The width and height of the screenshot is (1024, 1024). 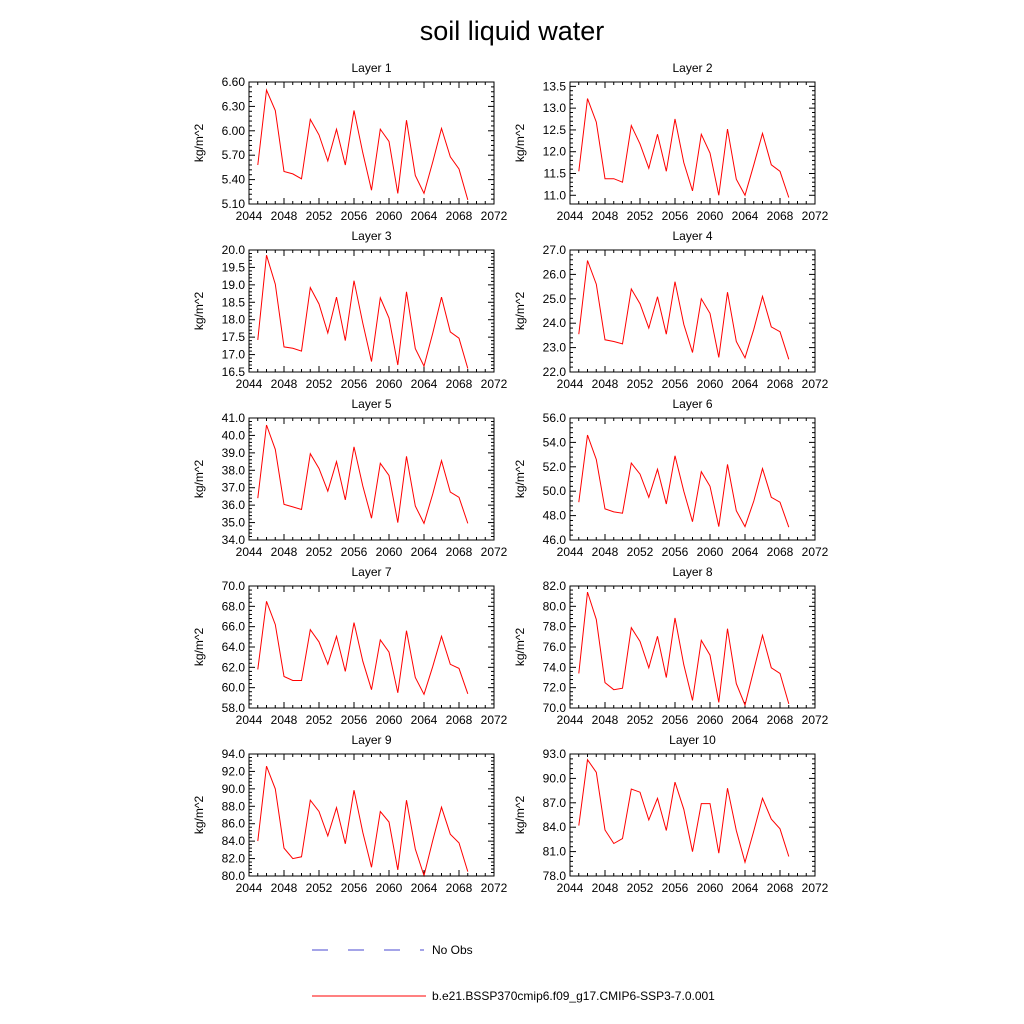 I want to click on y-tick-label: 19.0, so click(x=234, y=285).